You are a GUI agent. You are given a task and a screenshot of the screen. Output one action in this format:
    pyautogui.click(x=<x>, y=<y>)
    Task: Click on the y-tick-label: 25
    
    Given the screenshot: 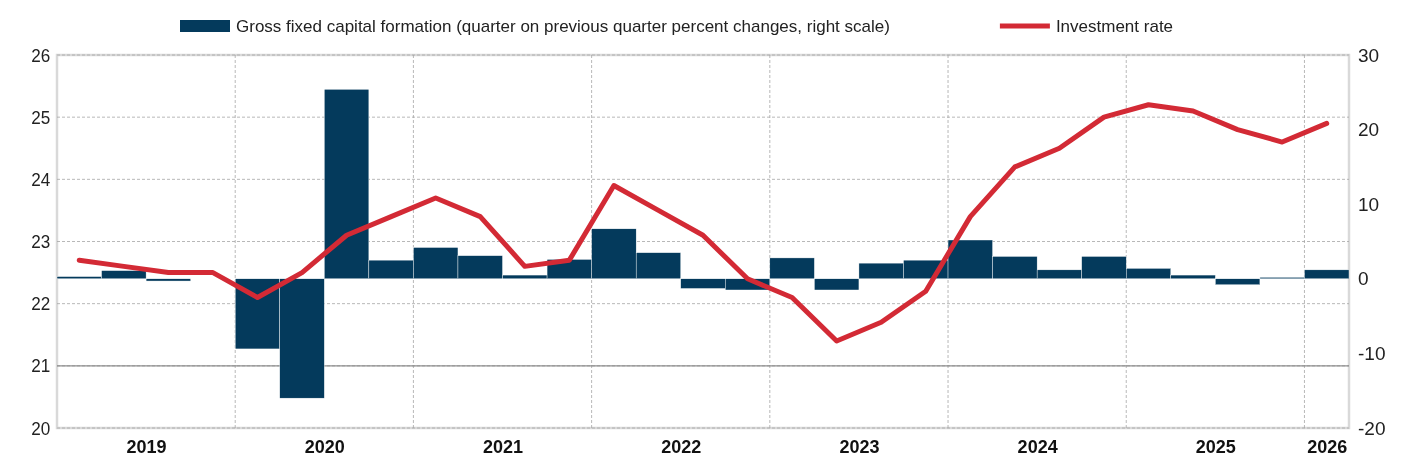 What is the action you would take?
    pyautogui.click(x=41, y=117)
    